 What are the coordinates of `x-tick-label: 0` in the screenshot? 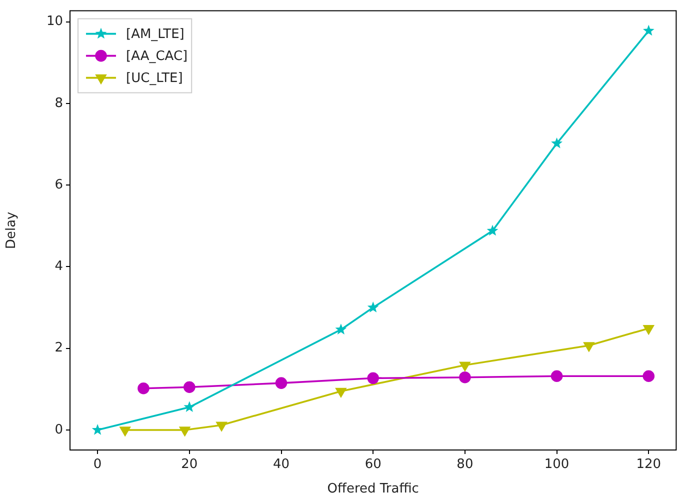 It's located at (97, 464).